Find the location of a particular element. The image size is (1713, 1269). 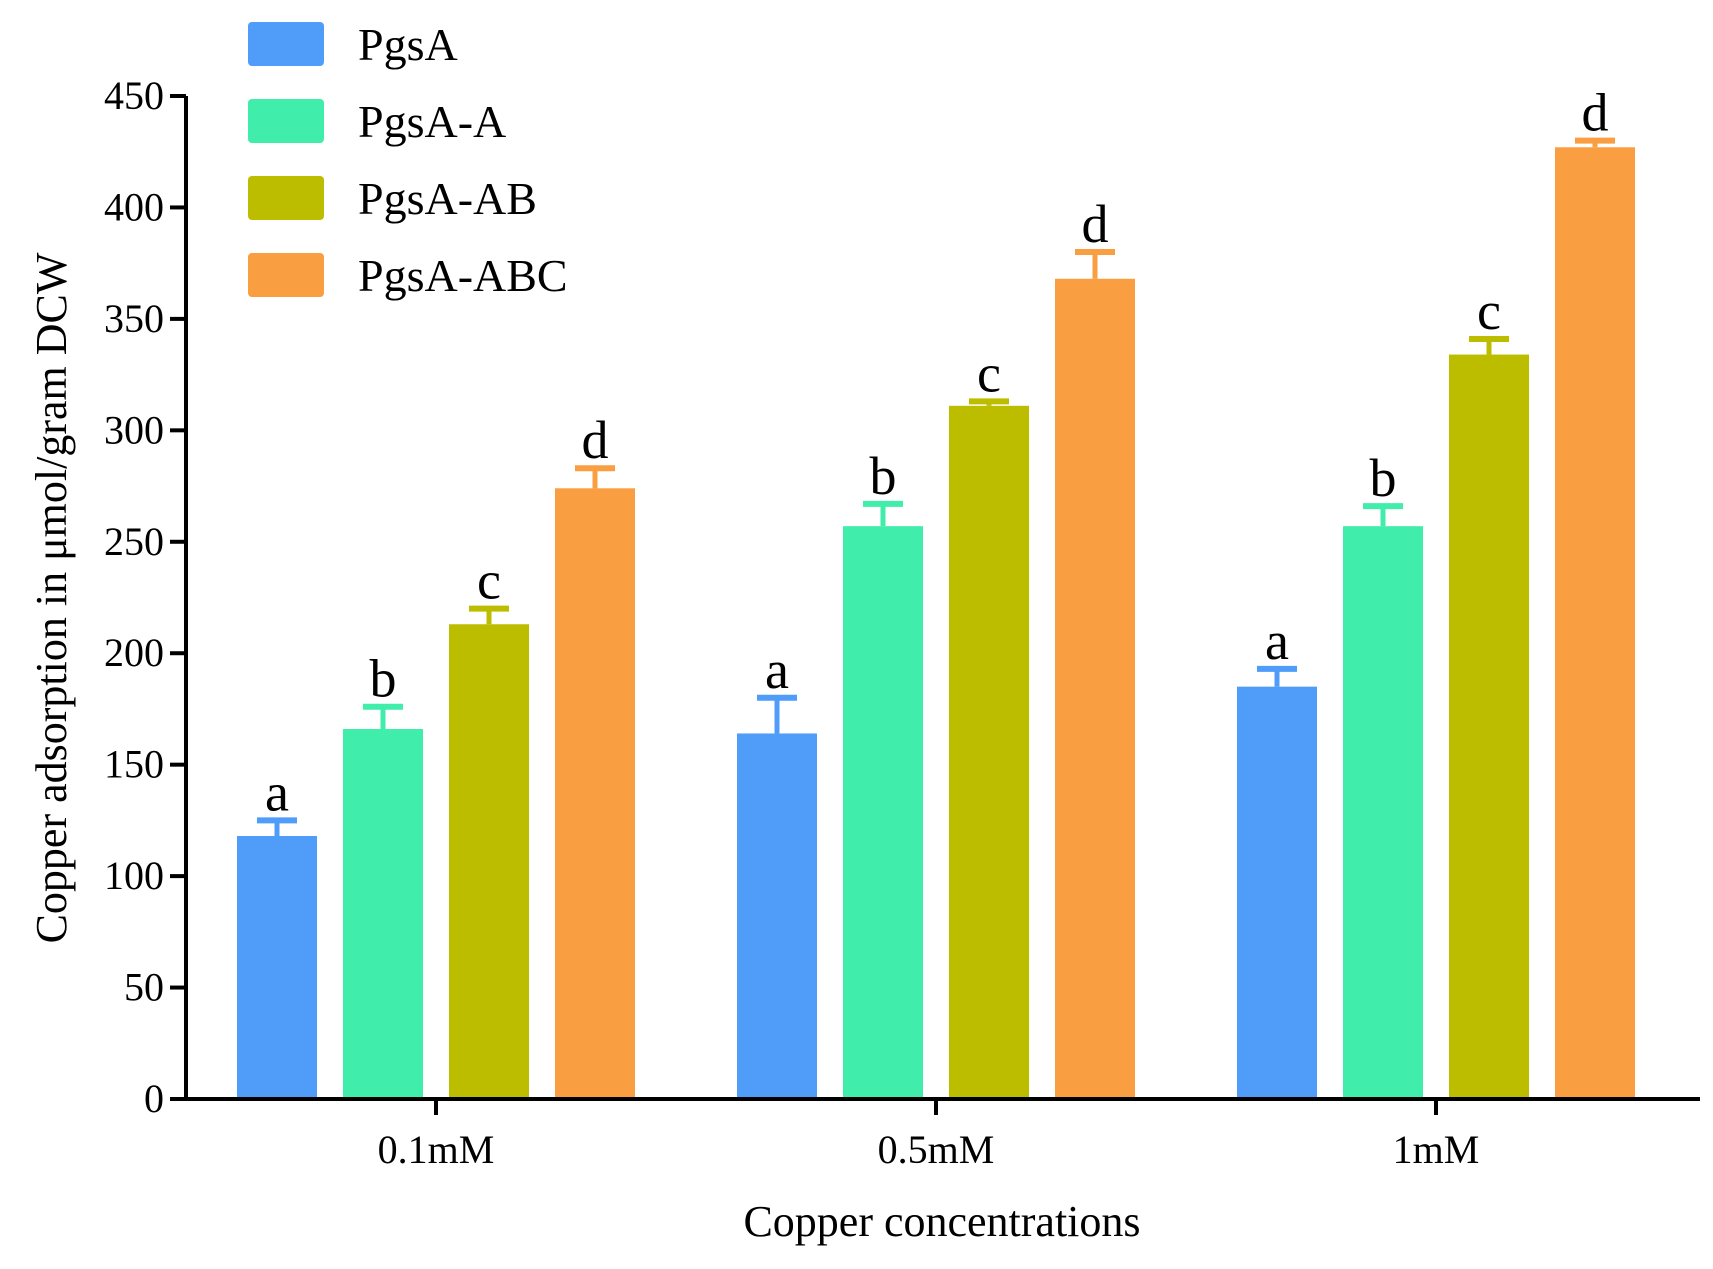

y-tick-label: 50 is located at coordinates (144, 987).